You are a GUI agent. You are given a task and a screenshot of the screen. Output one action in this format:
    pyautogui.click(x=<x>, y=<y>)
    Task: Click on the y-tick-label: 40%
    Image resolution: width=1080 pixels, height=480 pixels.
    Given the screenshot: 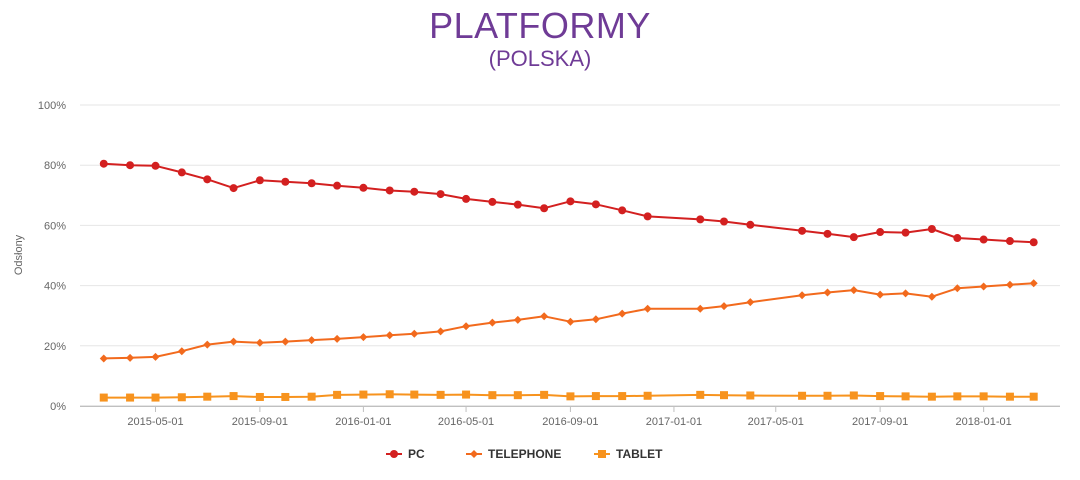 What is the action you would take?
    pyautogui.click(x=55, y=287)
    